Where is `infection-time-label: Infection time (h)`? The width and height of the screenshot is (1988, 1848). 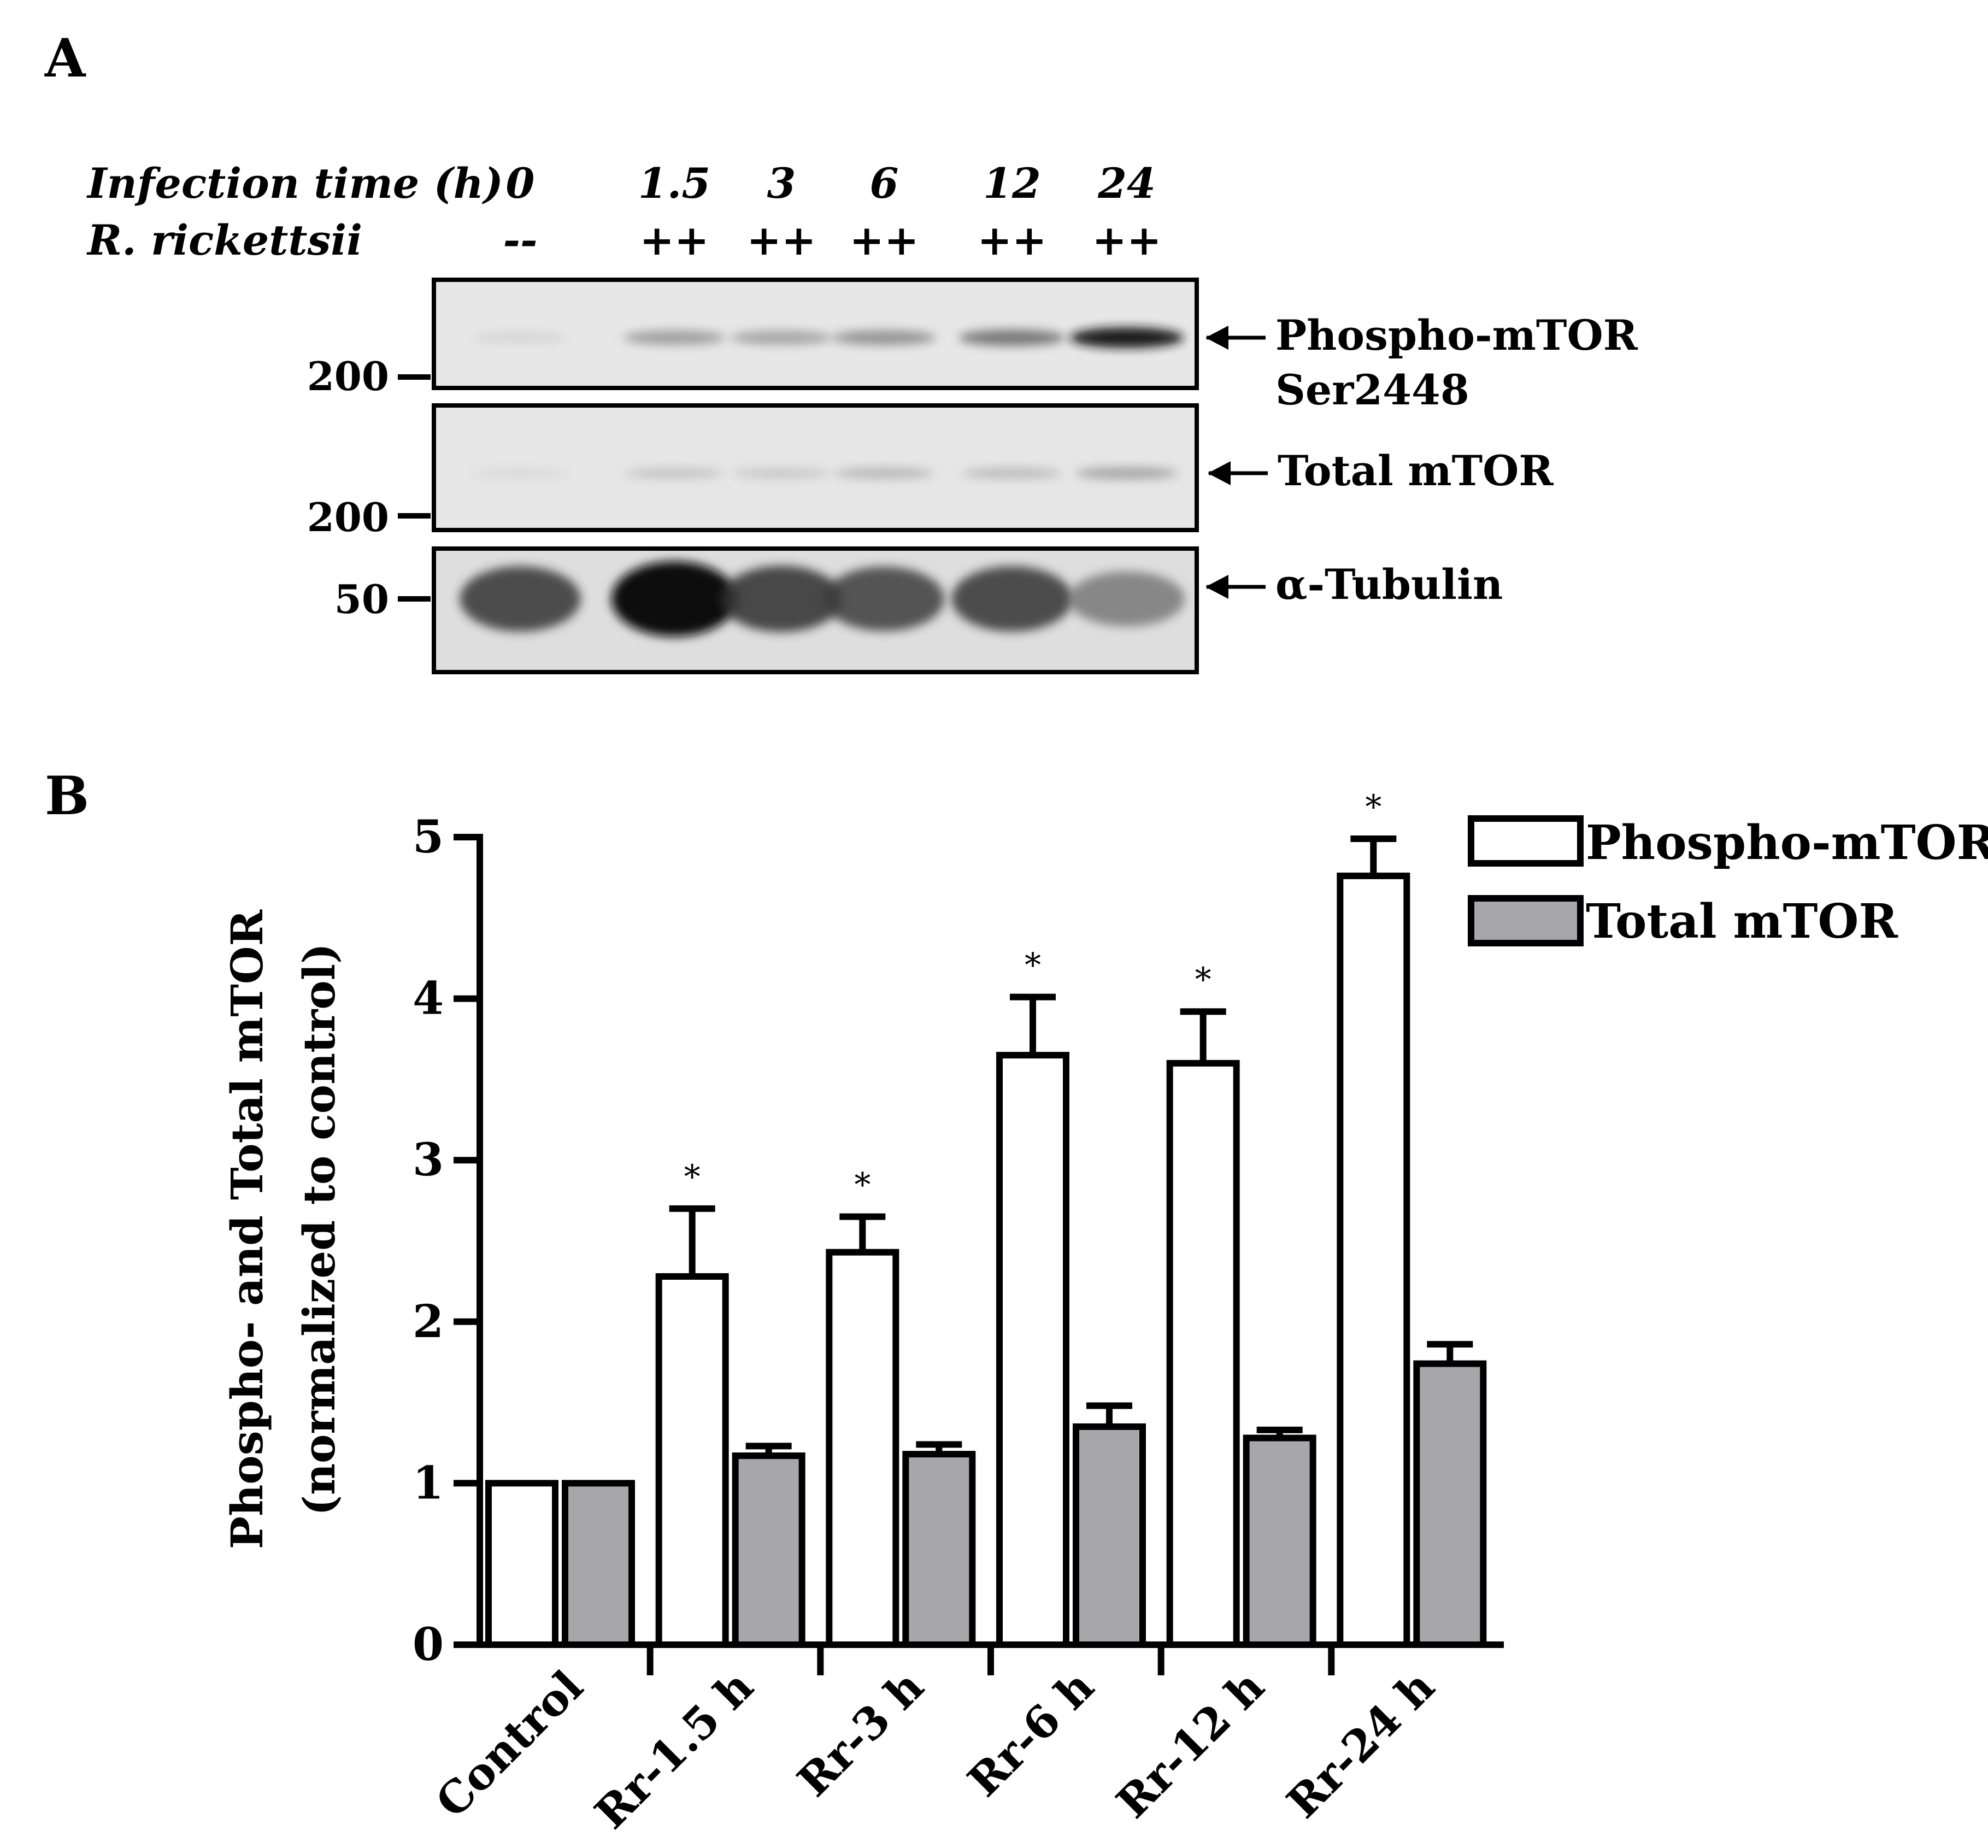
infection-time-label: Infection time (h) is located at coordinates (294, 183).